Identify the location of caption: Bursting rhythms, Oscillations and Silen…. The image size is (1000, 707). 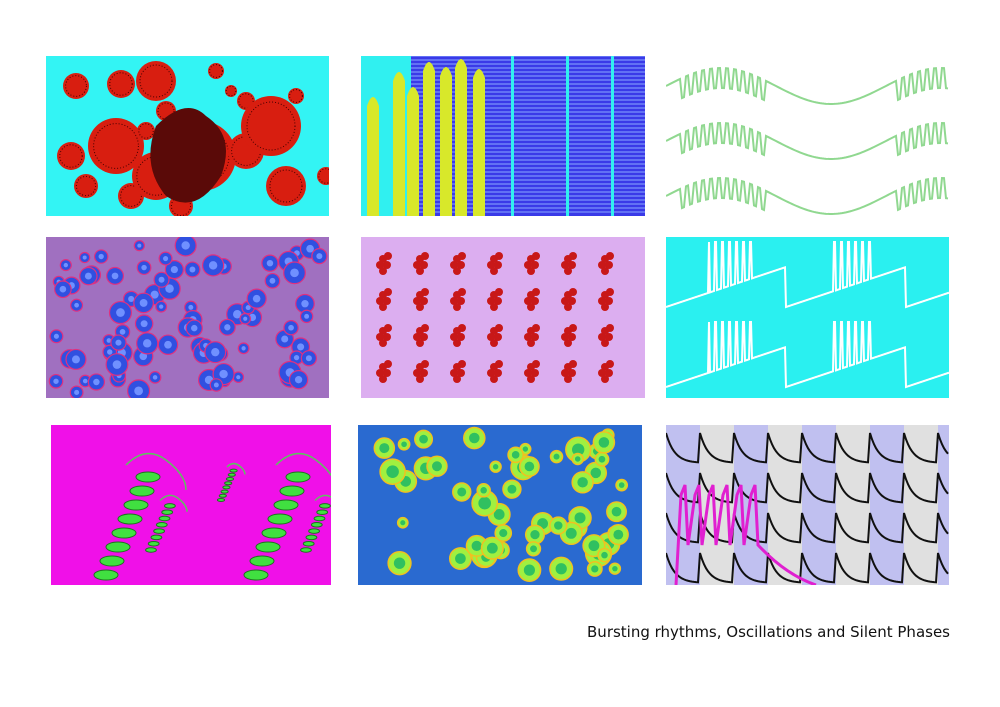
(768, 632).